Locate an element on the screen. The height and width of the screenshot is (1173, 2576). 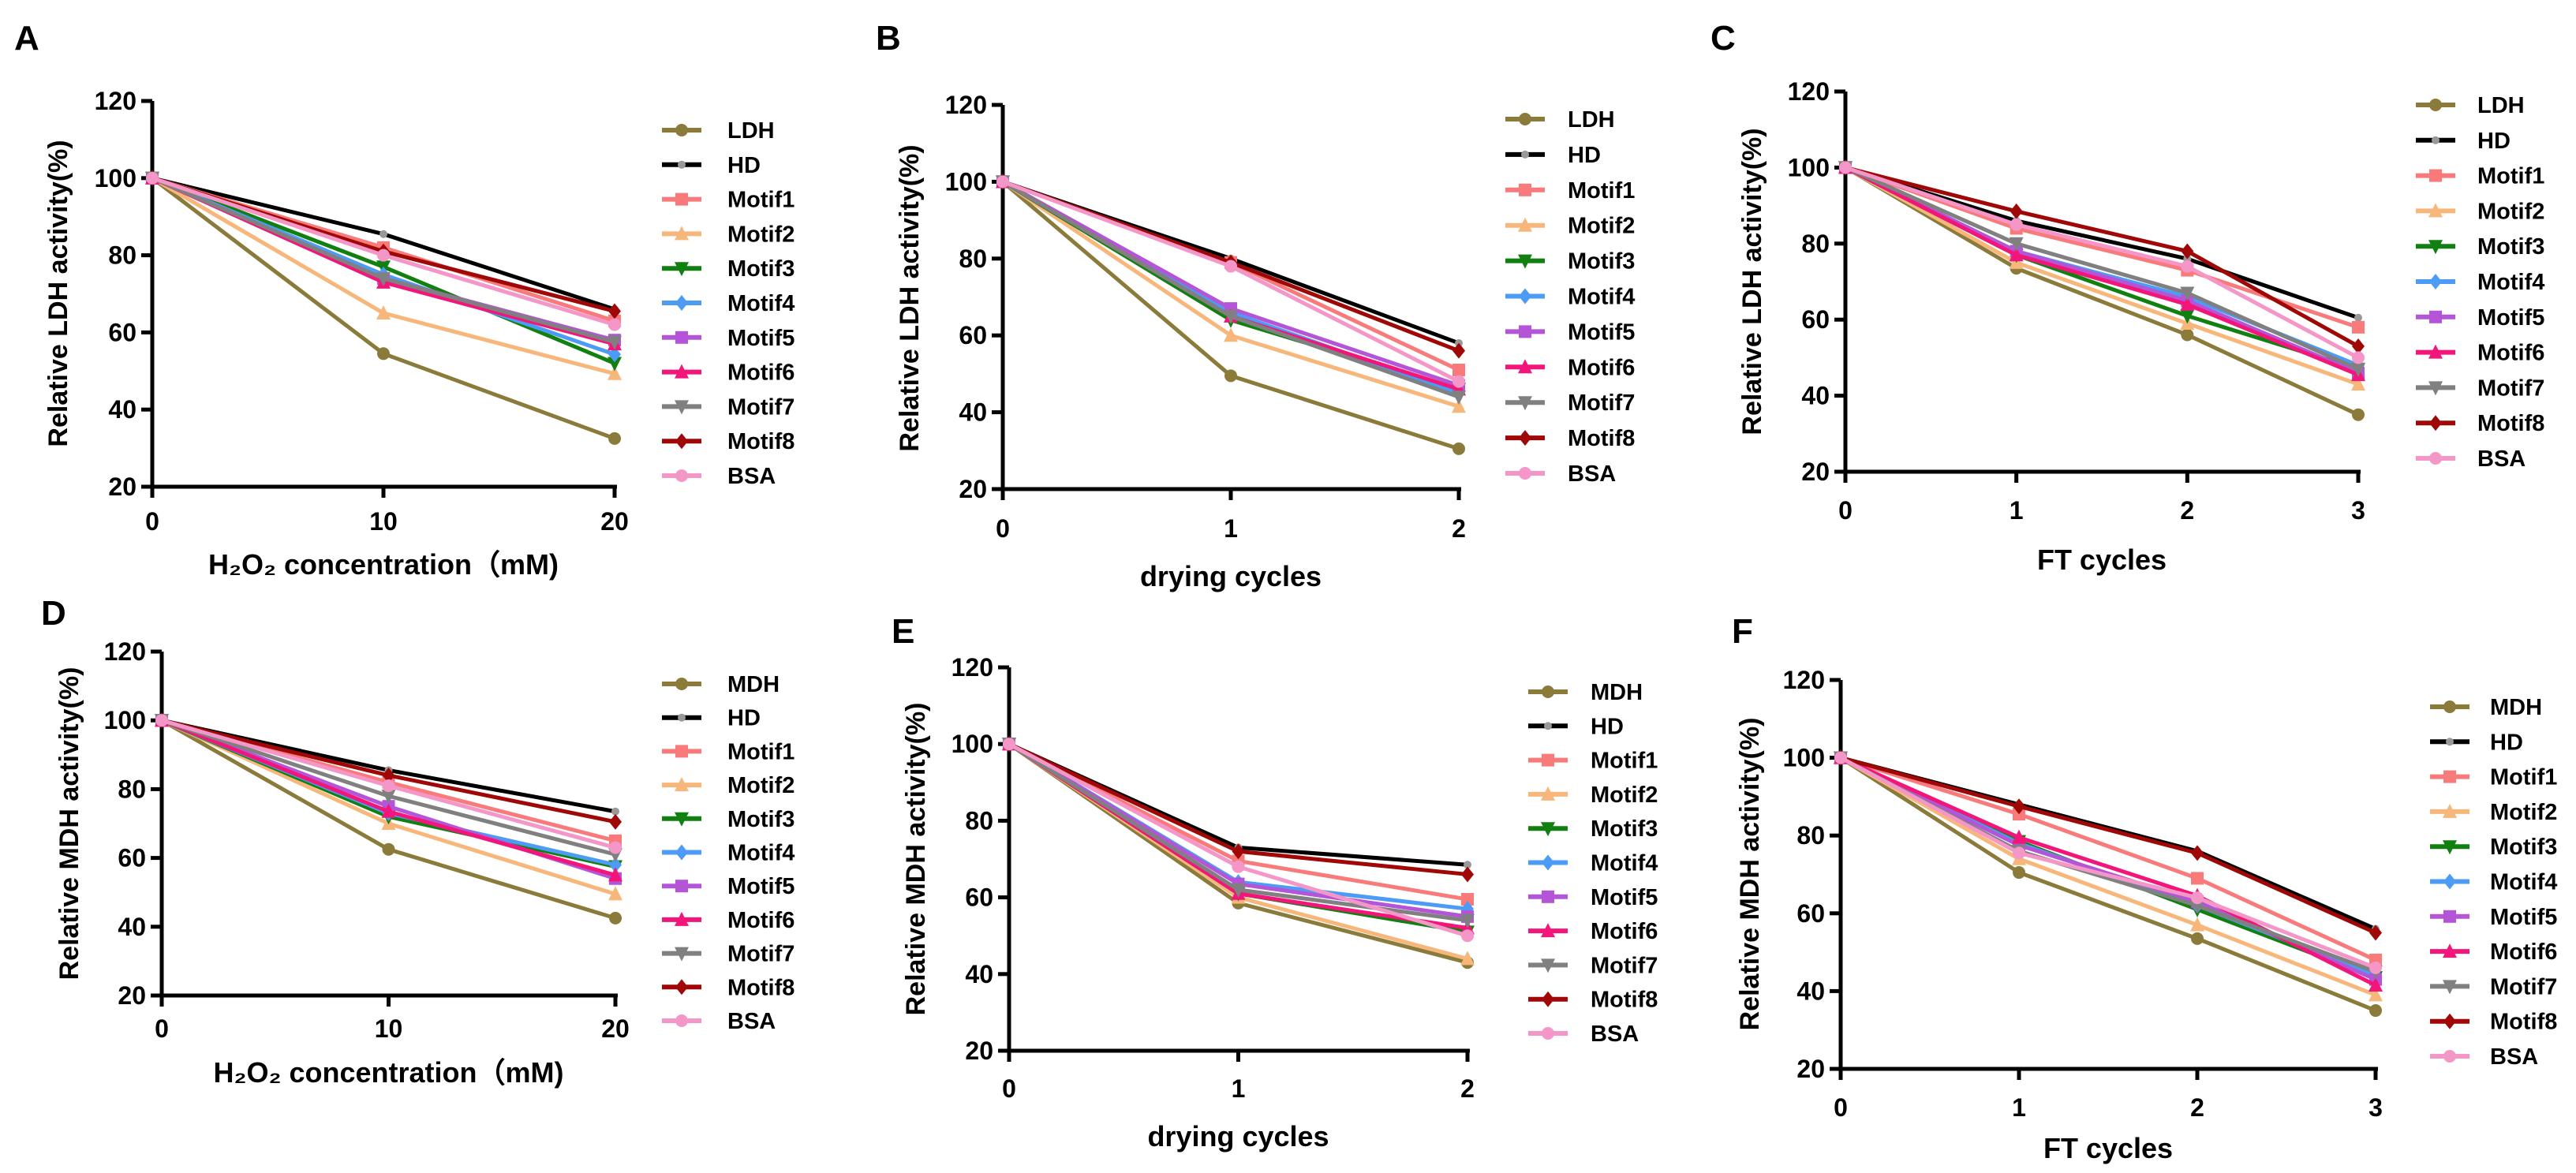
y-tick-label: 80 is located at coordinates (973, 259).